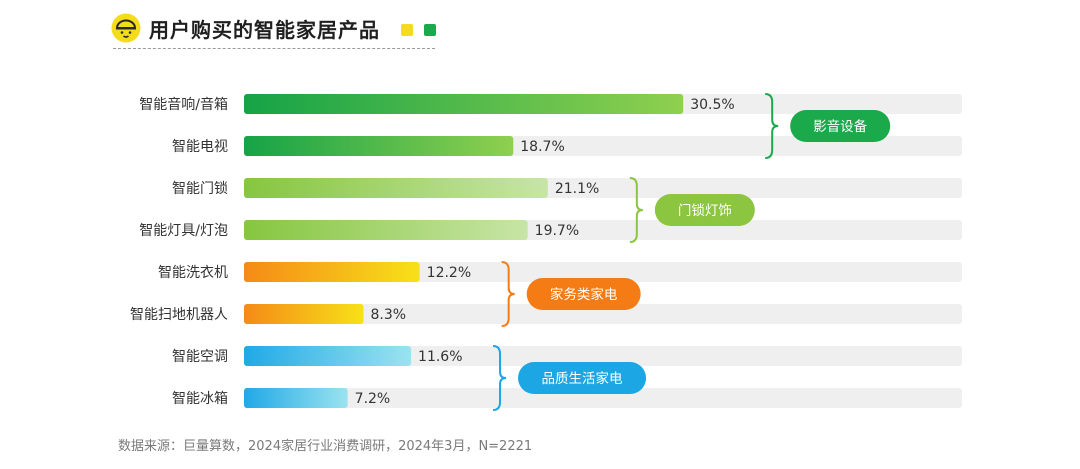  Describe the element at coordinates (542, 147) in the screenshot. I see `value-label: 18.7%` at that location.